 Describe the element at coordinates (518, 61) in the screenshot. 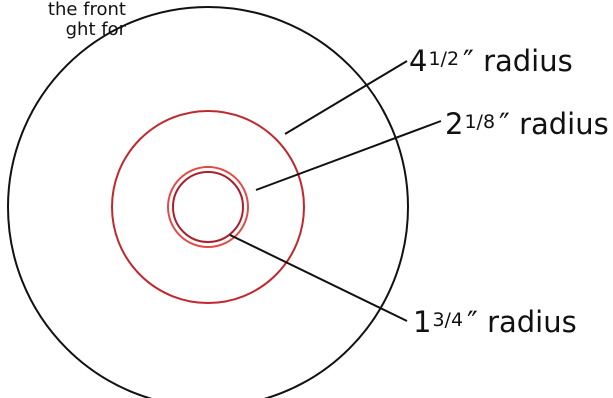

I see `outer-radius-unit: ″ radius` at that location.